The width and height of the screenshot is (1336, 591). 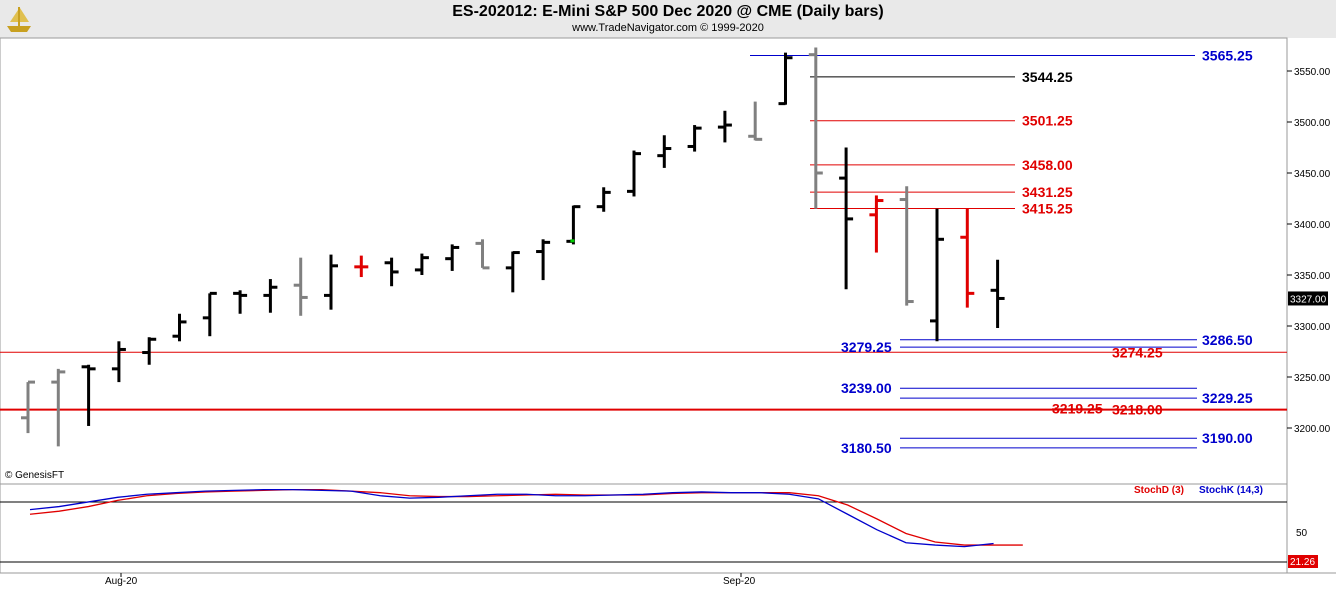 What do you see at coordinates (19, 19) in the screenshot?
I see `ship-logo-icon` at bounding box center [19, 19].